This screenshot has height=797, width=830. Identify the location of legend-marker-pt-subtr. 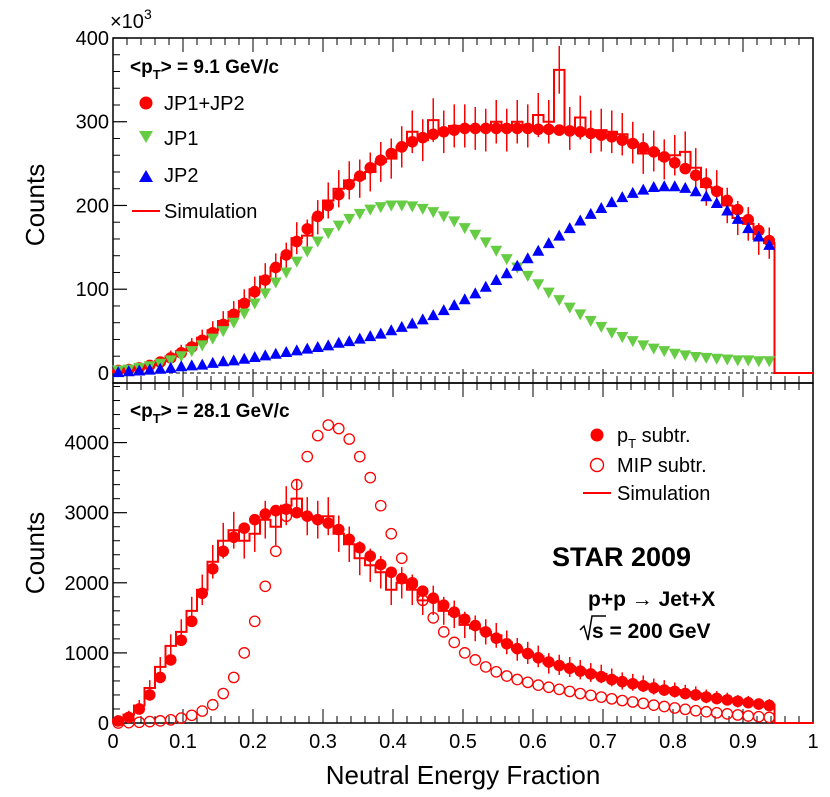
(597, 435).